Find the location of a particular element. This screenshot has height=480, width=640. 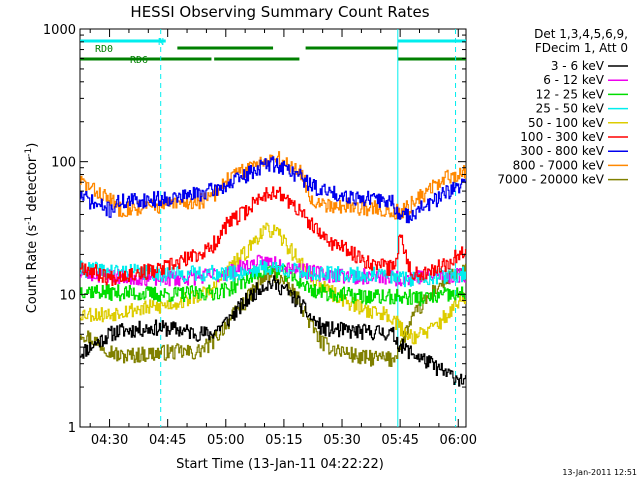

footer-timestamp: 13-Jan-2011 12:51 is located at coordinates (599, 472).